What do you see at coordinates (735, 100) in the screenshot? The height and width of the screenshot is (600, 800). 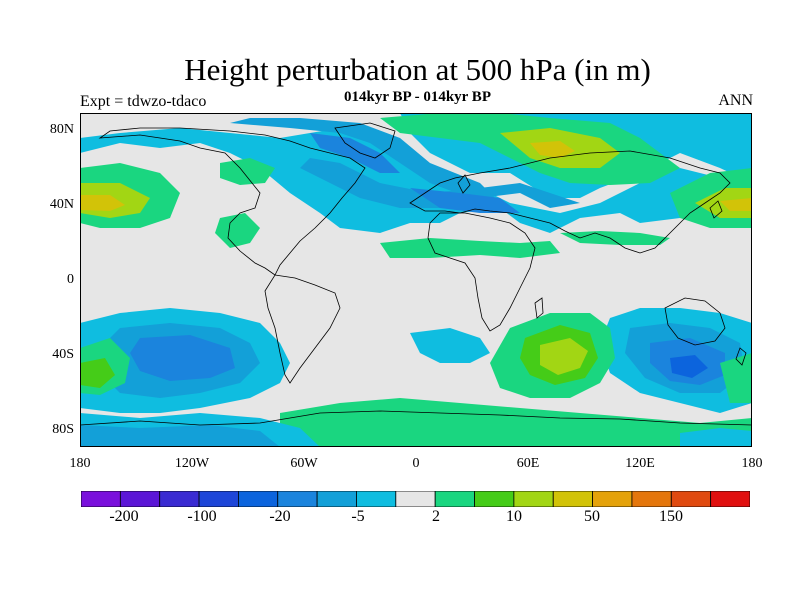 I see `season-label: ANN` at bounding box center [735, 100].